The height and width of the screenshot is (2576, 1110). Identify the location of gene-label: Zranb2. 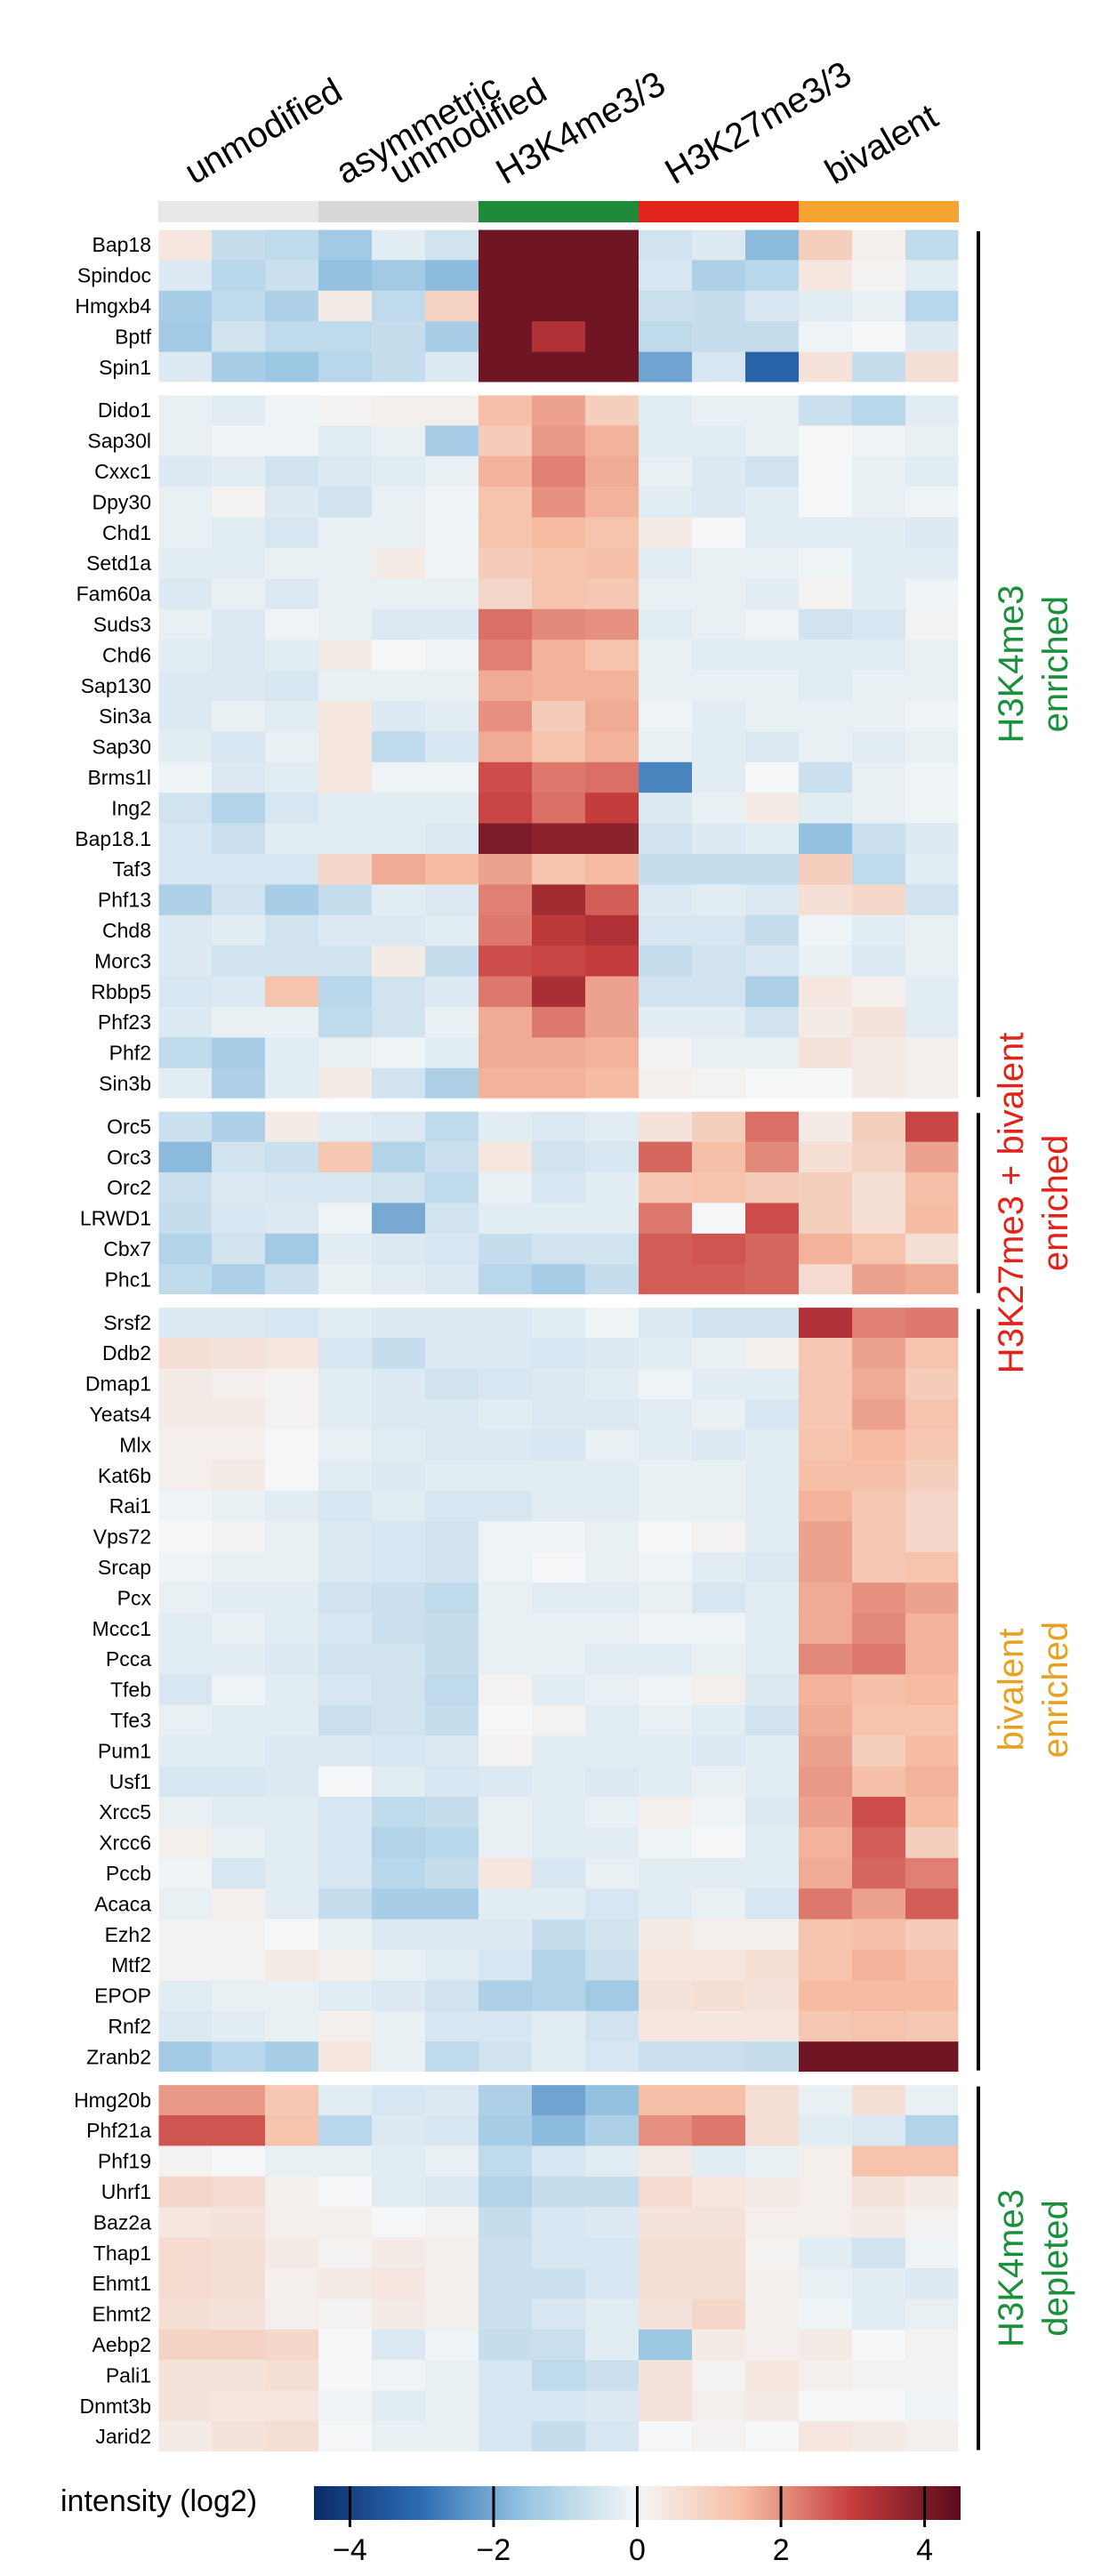
(118, 2056).